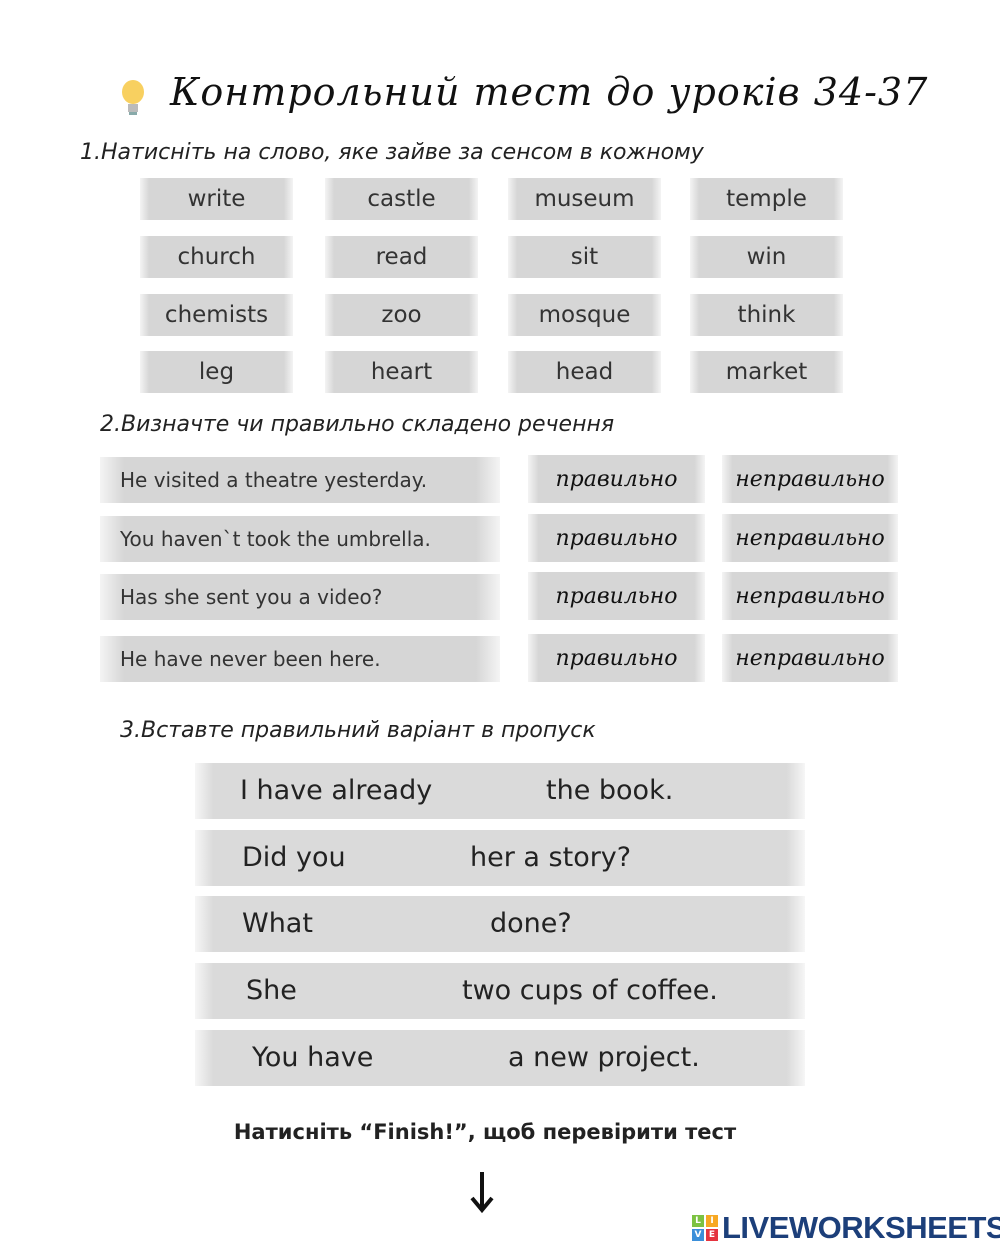 The width and height of the screenshot is (1000, 1250). Describe the element at coordinates (401, 315) in the screenshot. I see `word-option: zoo` at that location.